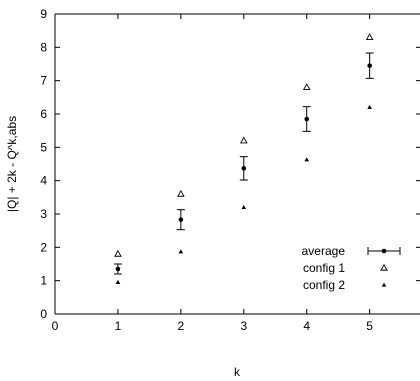 The height and width of the screenshot is (381, 420). I want to click on legend-label: config 2, so click(324, 285).